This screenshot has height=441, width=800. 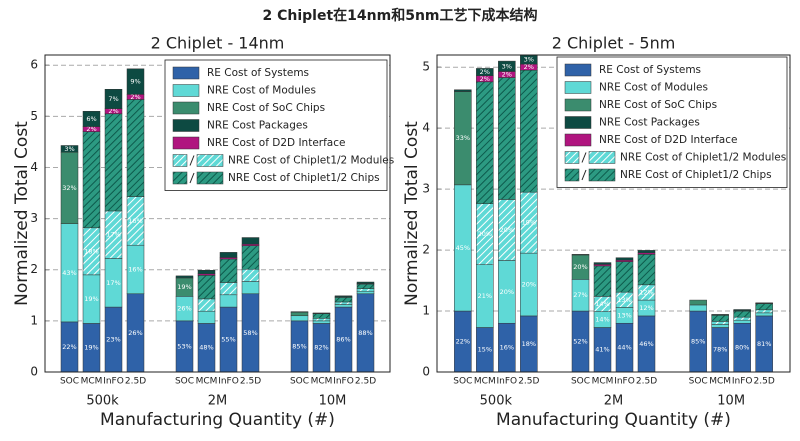 What do you see at coordinates (69, 273) in the screenshot?
I see `percent-label: 43%` at bounding box center [69, 273].